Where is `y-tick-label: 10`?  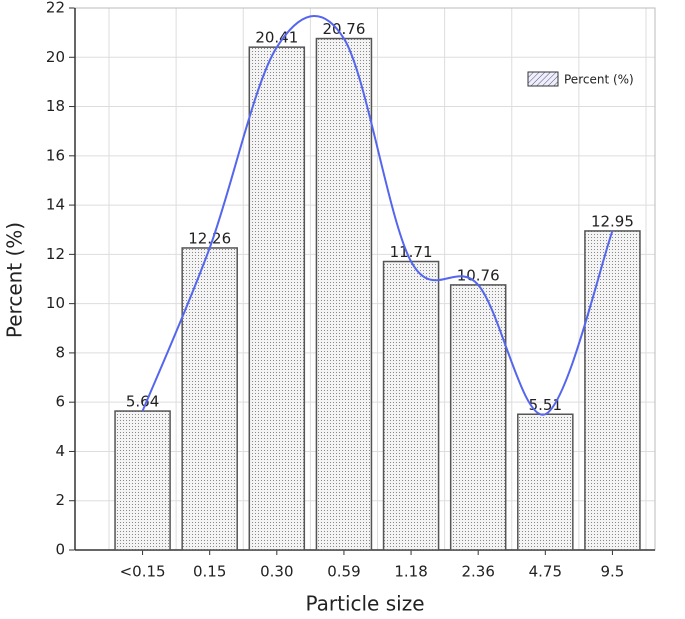
y-tick-label: 10 is located at coordinates (55, 303).